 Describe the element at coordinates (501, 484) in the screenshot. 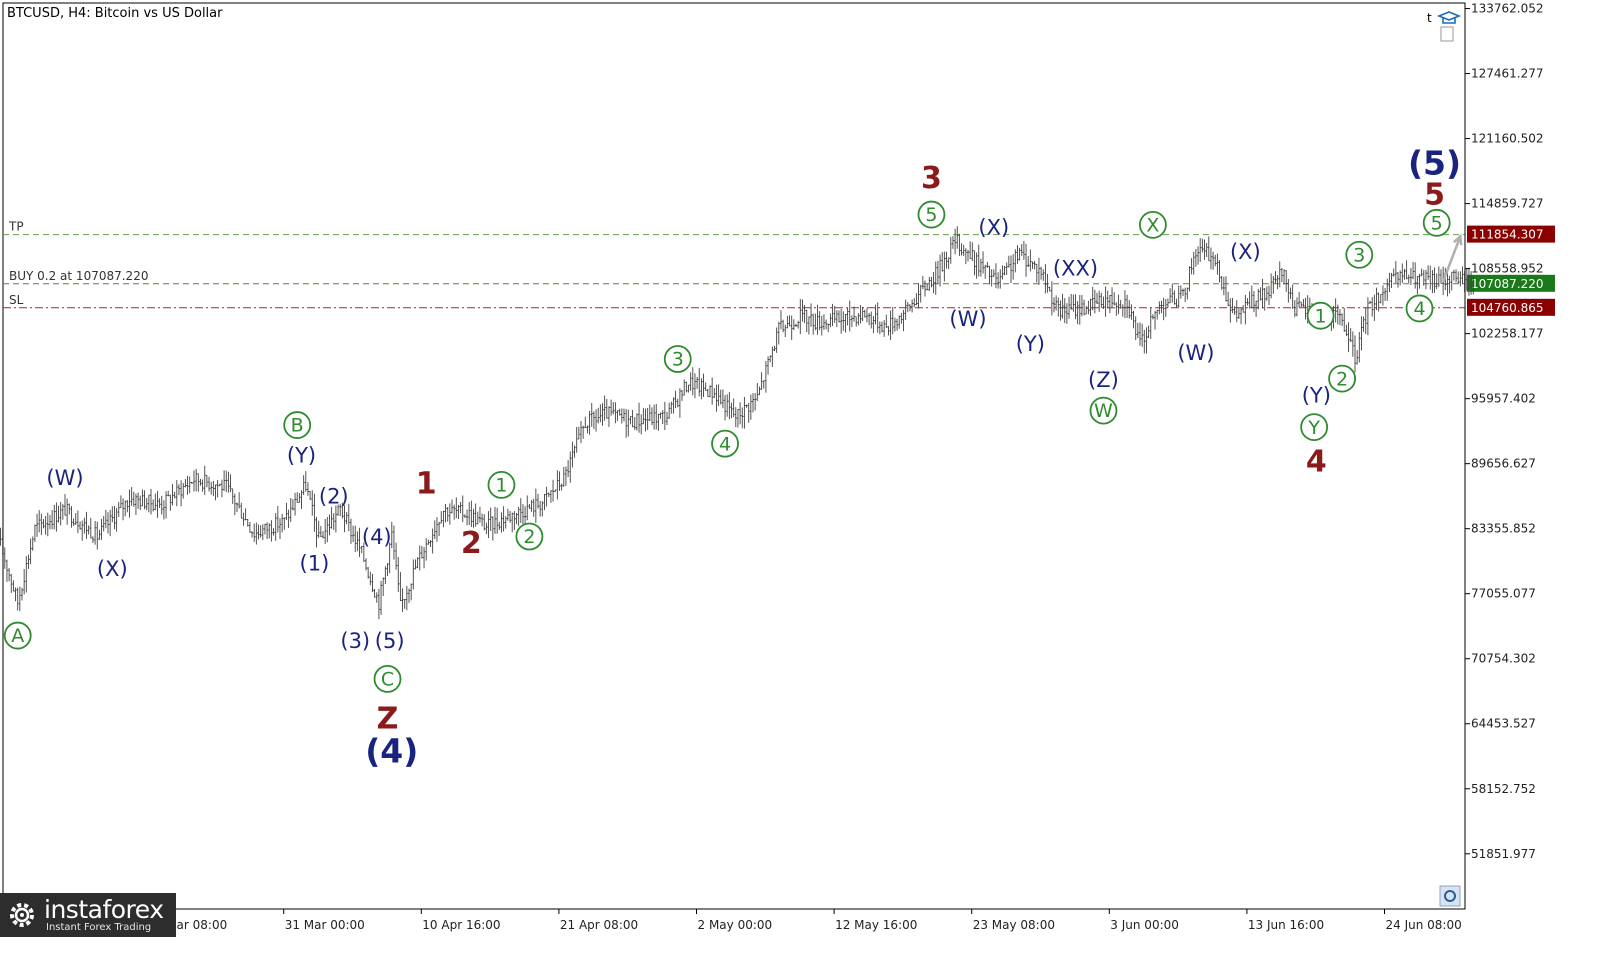

I see `wave-label-circle` at that location.